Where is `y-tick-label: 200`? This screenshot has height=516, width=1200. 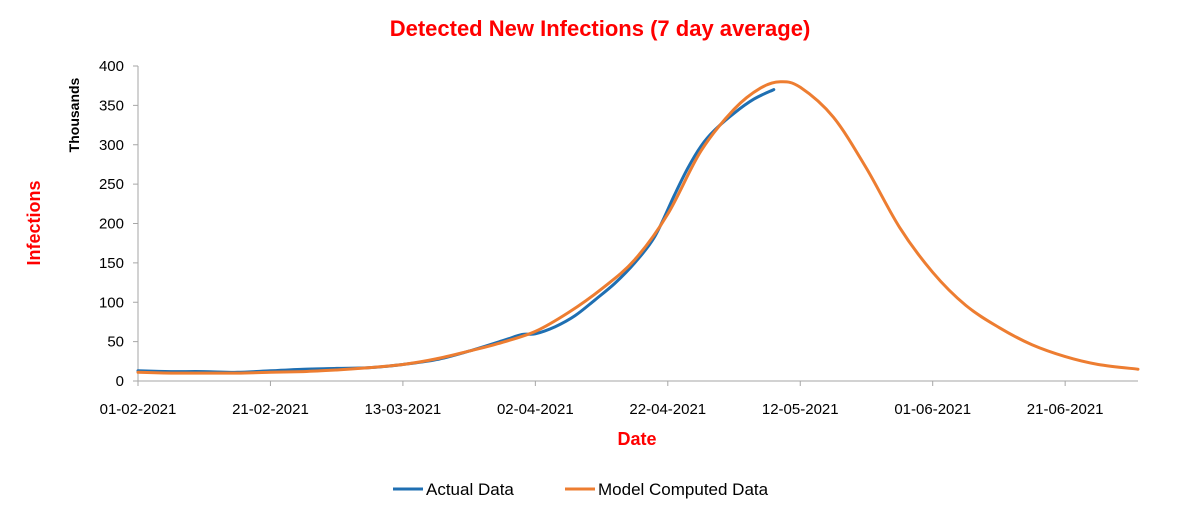
y-tick-label: 200 is located at coordinates (111, 224).